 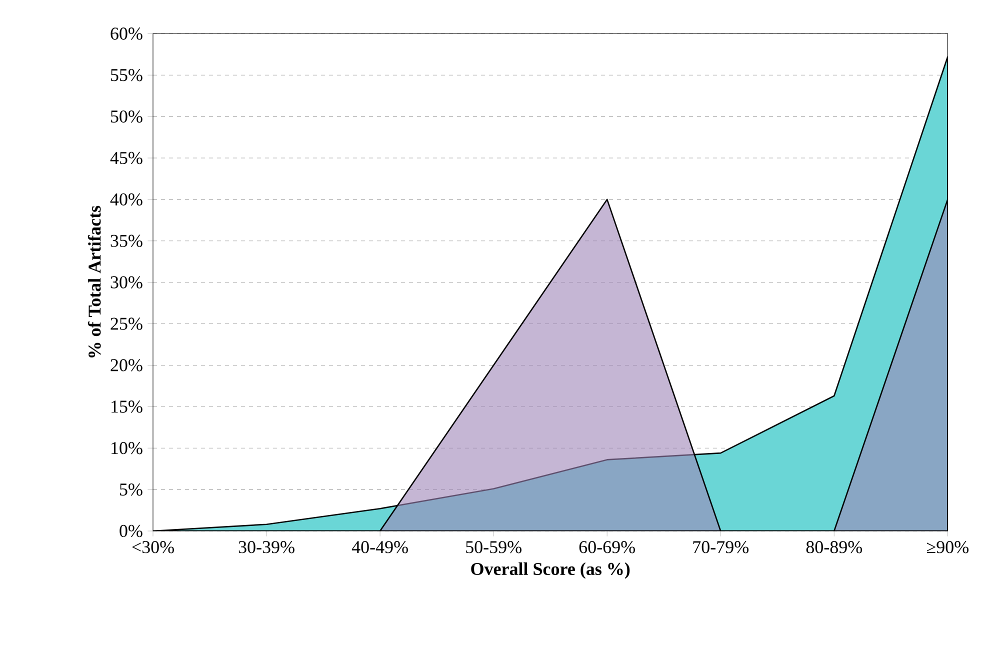 I want to click on x-tick-label: 60-69%, so click(x=607, y=547).